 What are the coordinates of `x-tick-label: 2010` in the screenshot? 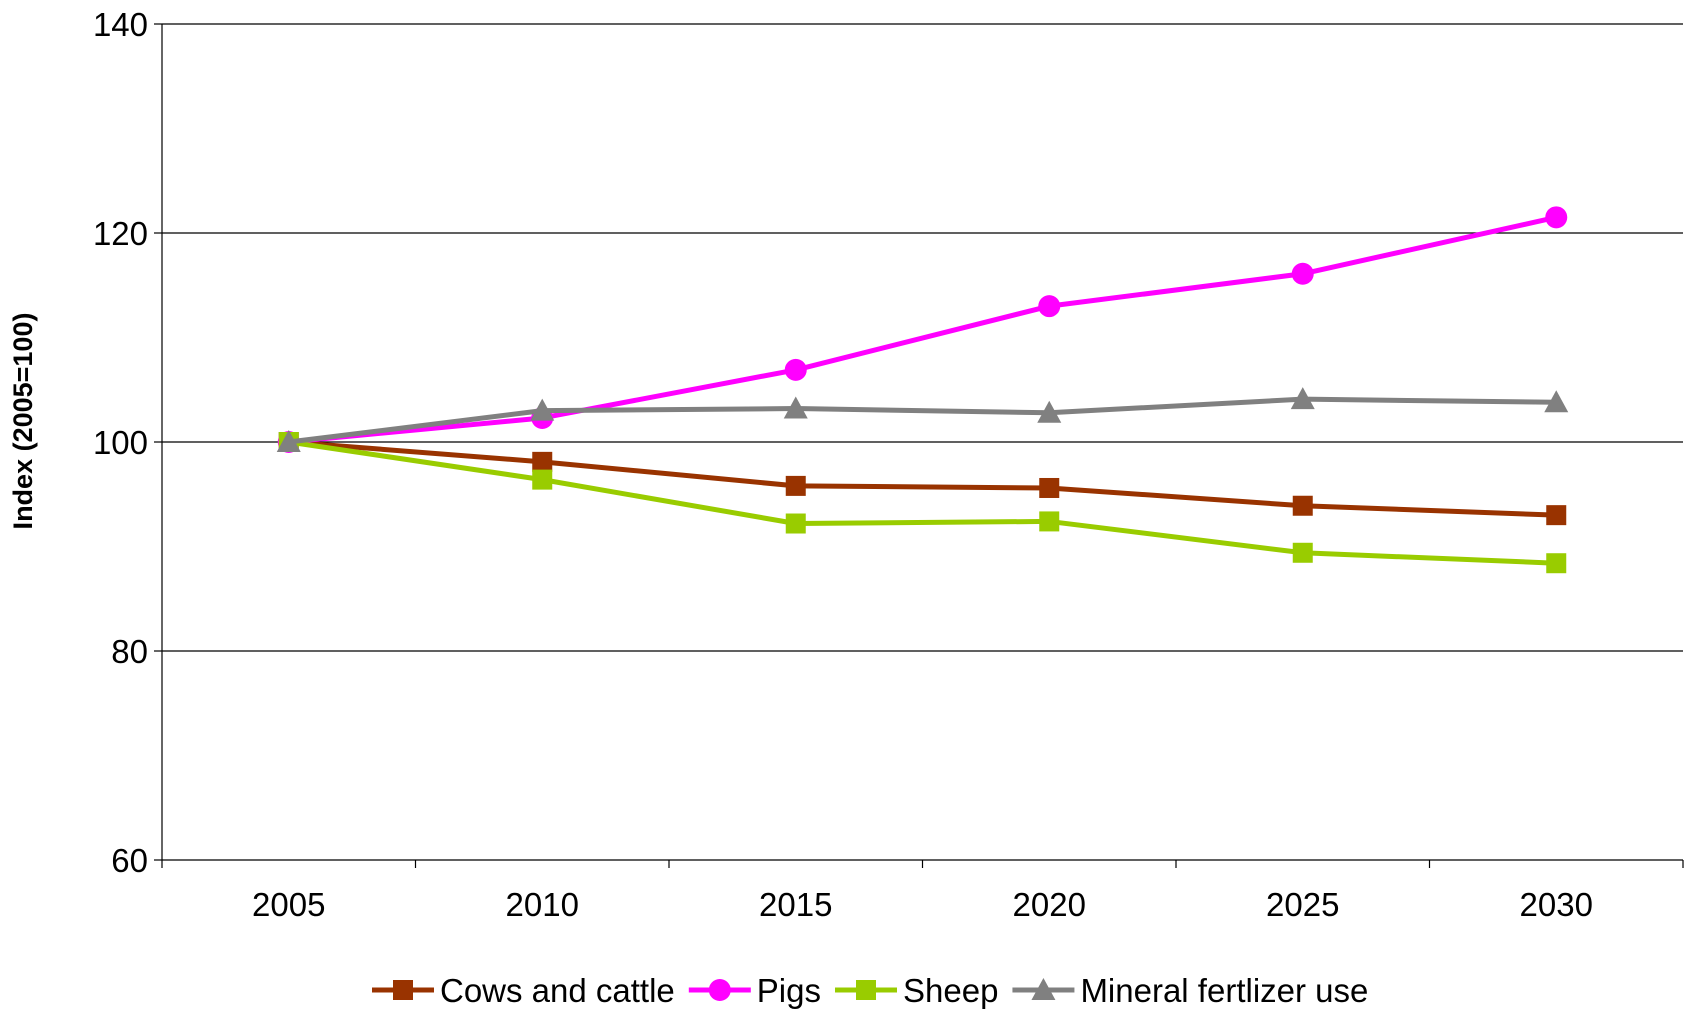 It's located at (542, 904).